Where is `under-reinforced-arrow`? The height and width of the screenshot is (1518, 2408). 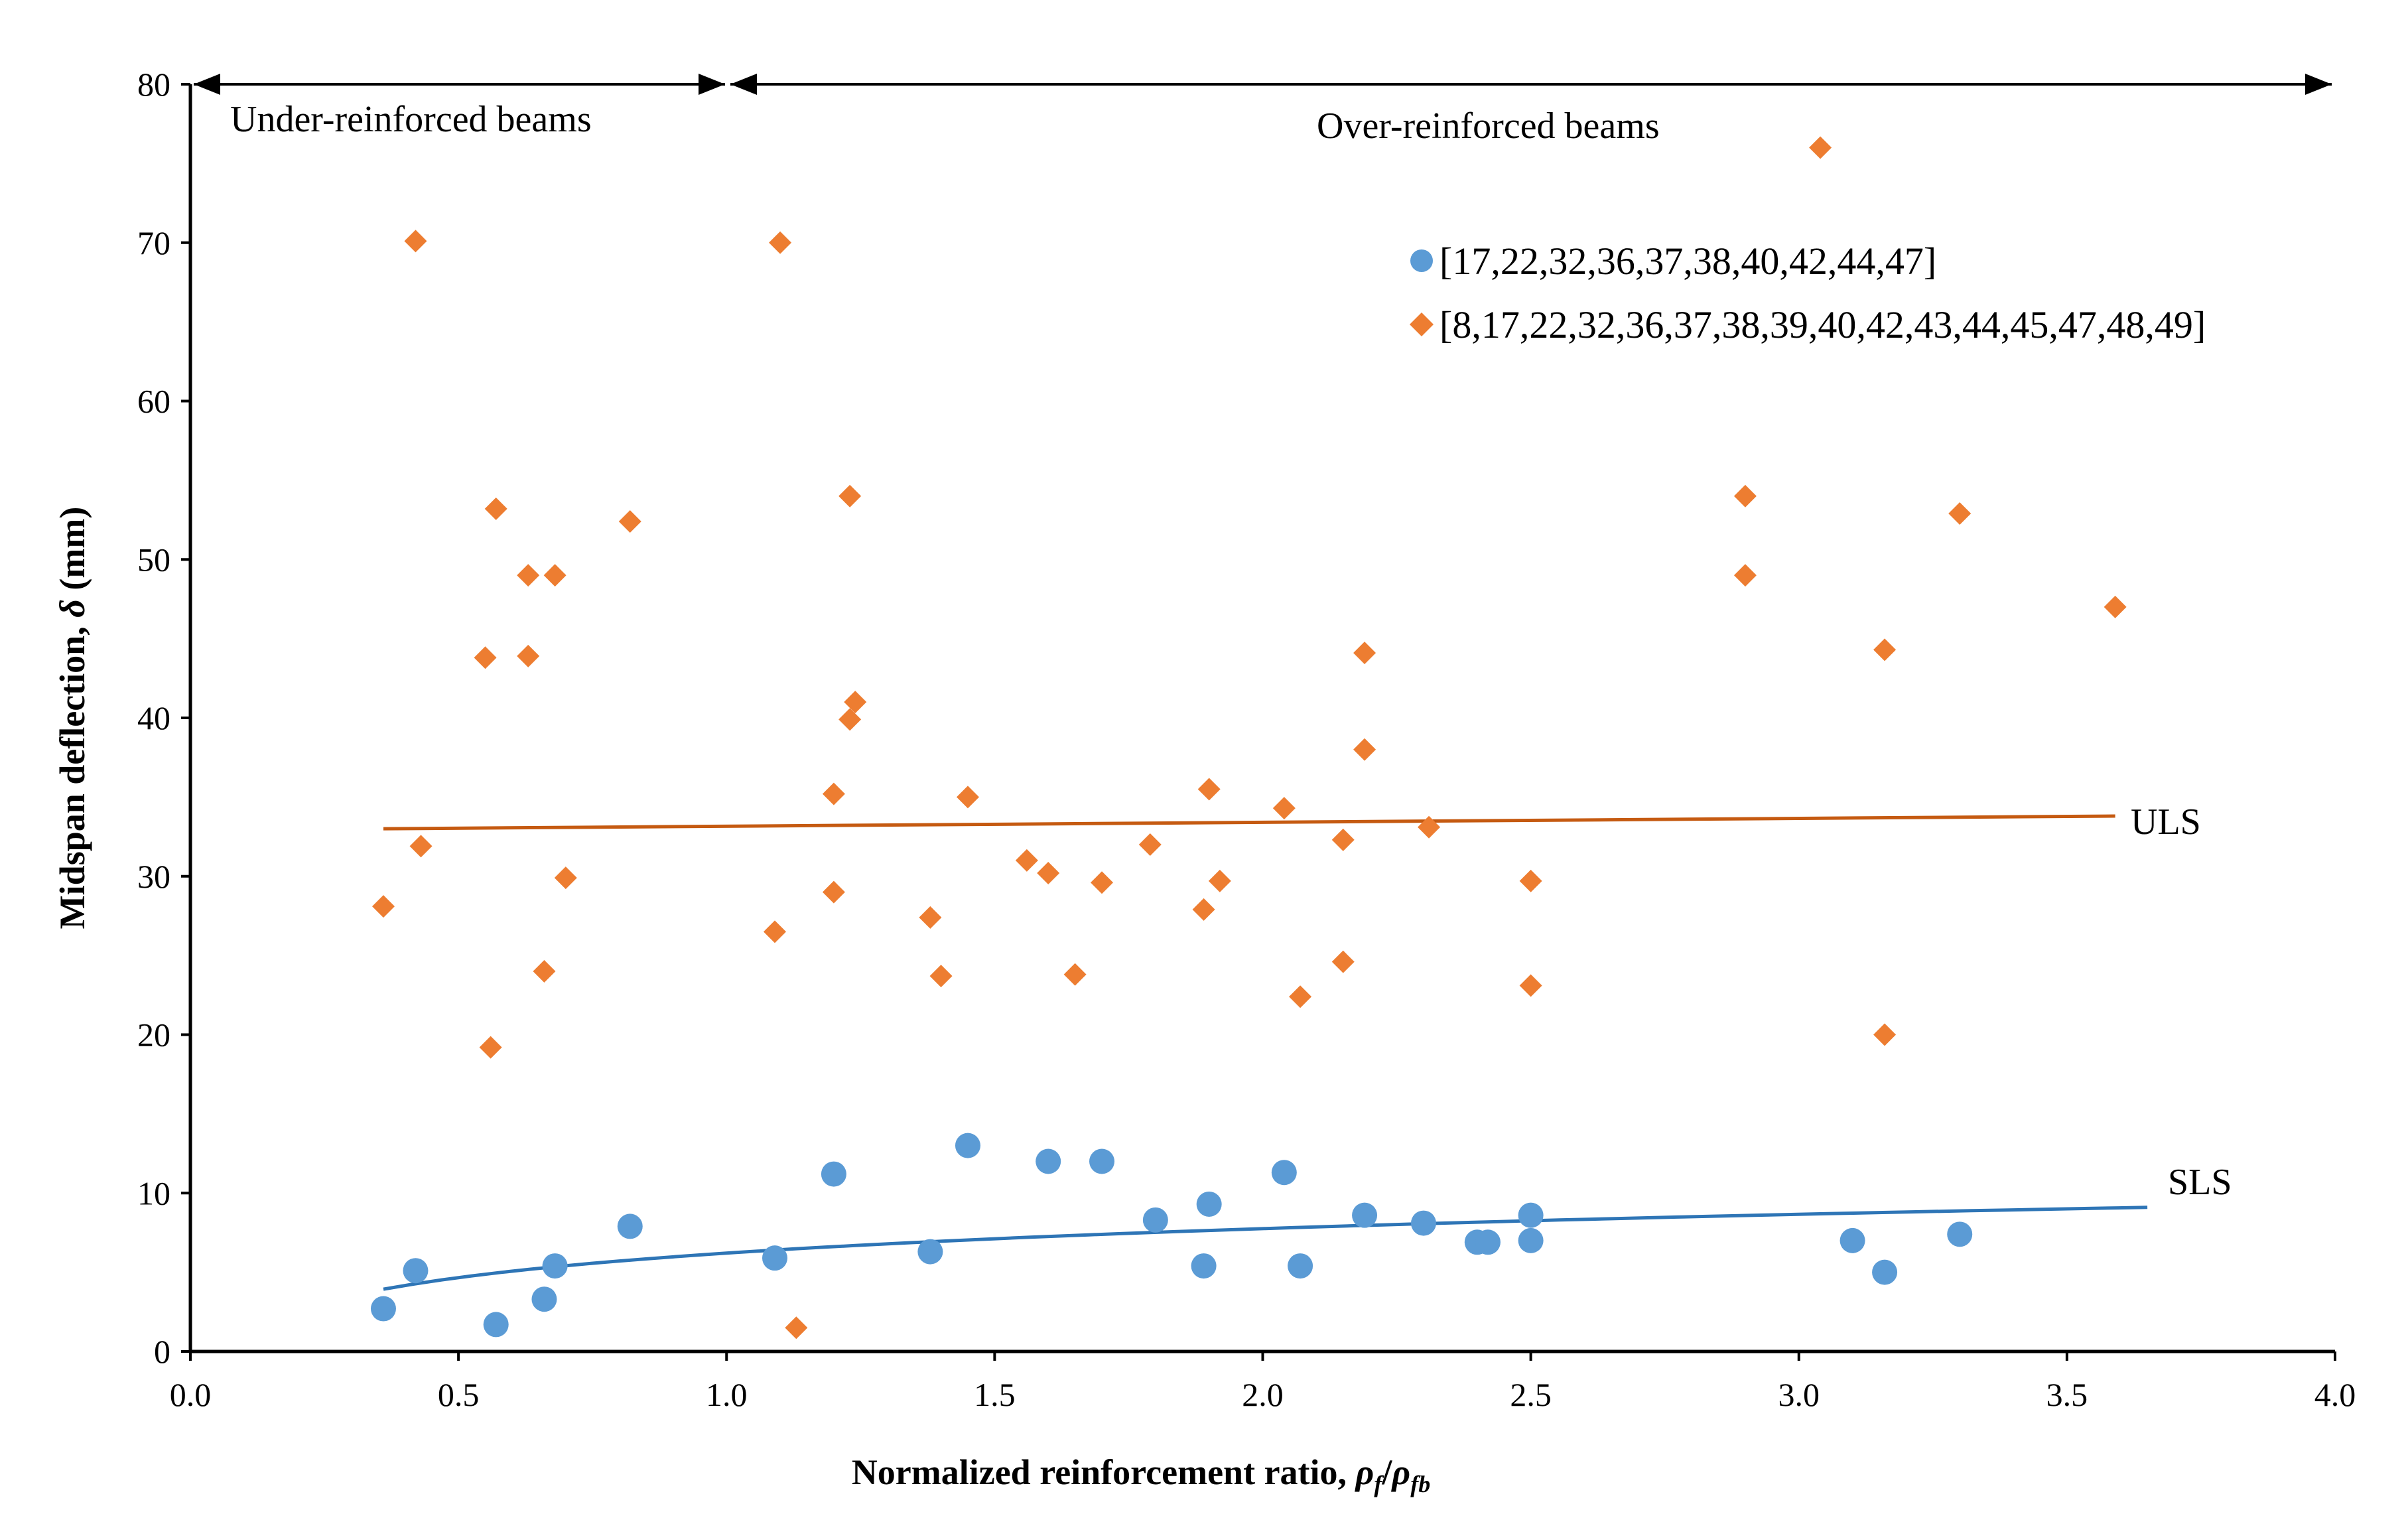 under-reinforced-arrow is located at coordinates (459, 84).